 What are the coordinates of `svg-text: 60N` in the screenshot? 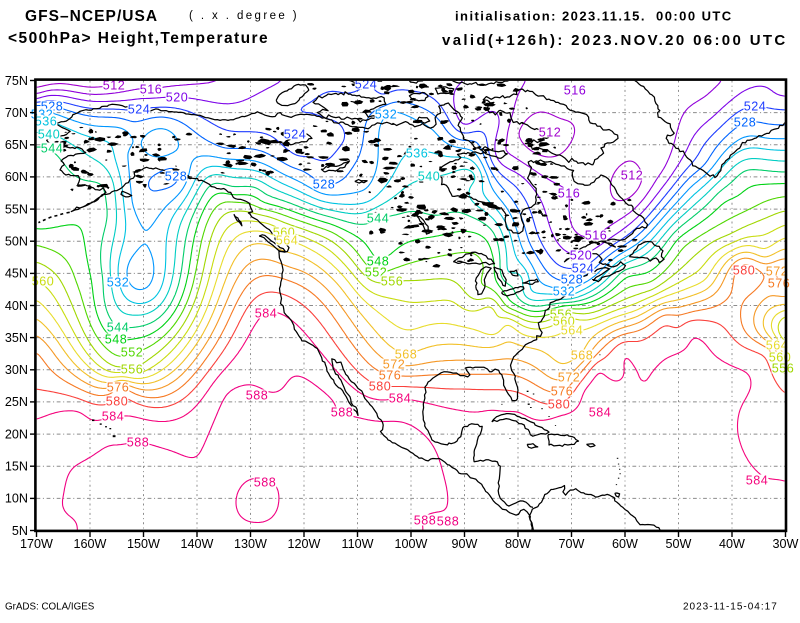 It's located at (16, 177).